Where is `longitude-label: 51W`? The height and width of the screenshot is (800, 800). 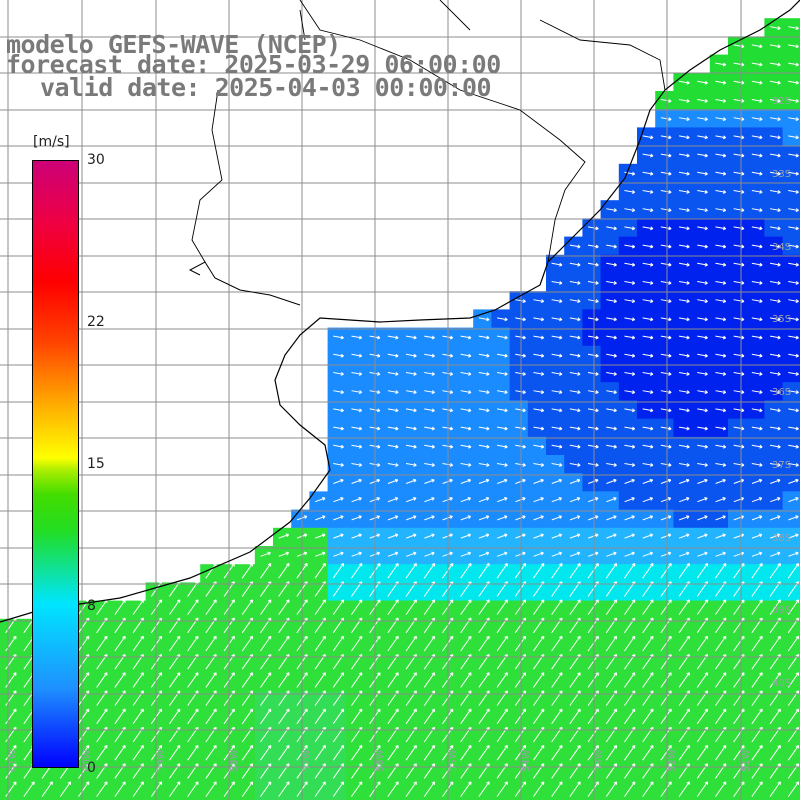 longitude-label: 51W is located at coordinates (746, 760).